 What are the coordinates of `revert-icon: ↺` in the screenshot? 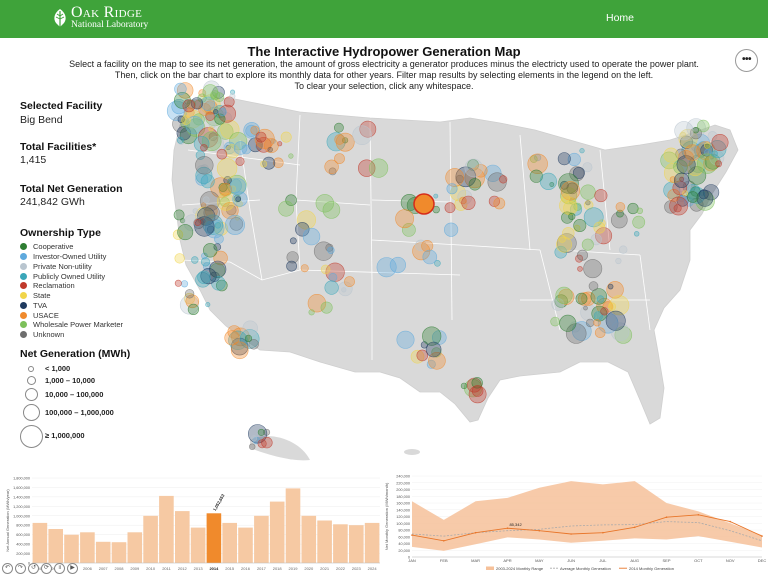 It's located at (33, 568).